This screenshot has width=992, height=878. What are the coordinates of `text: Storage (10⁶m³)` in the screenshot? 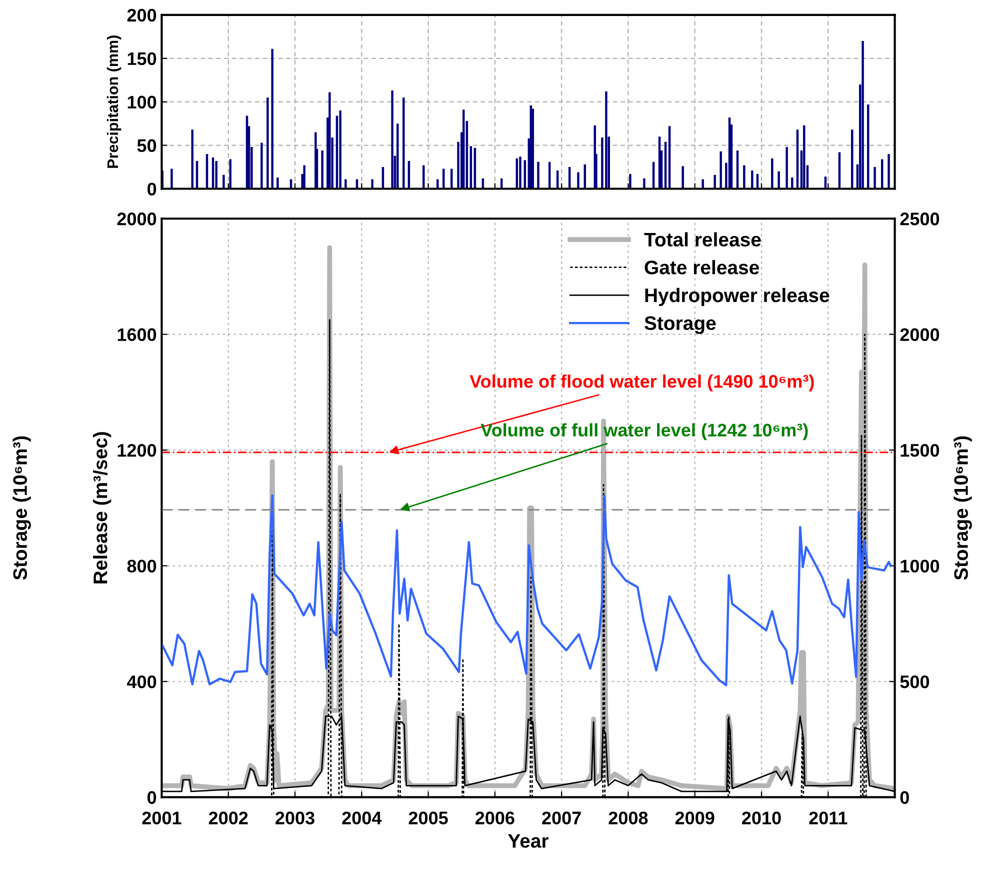 It's located at (21, 508).